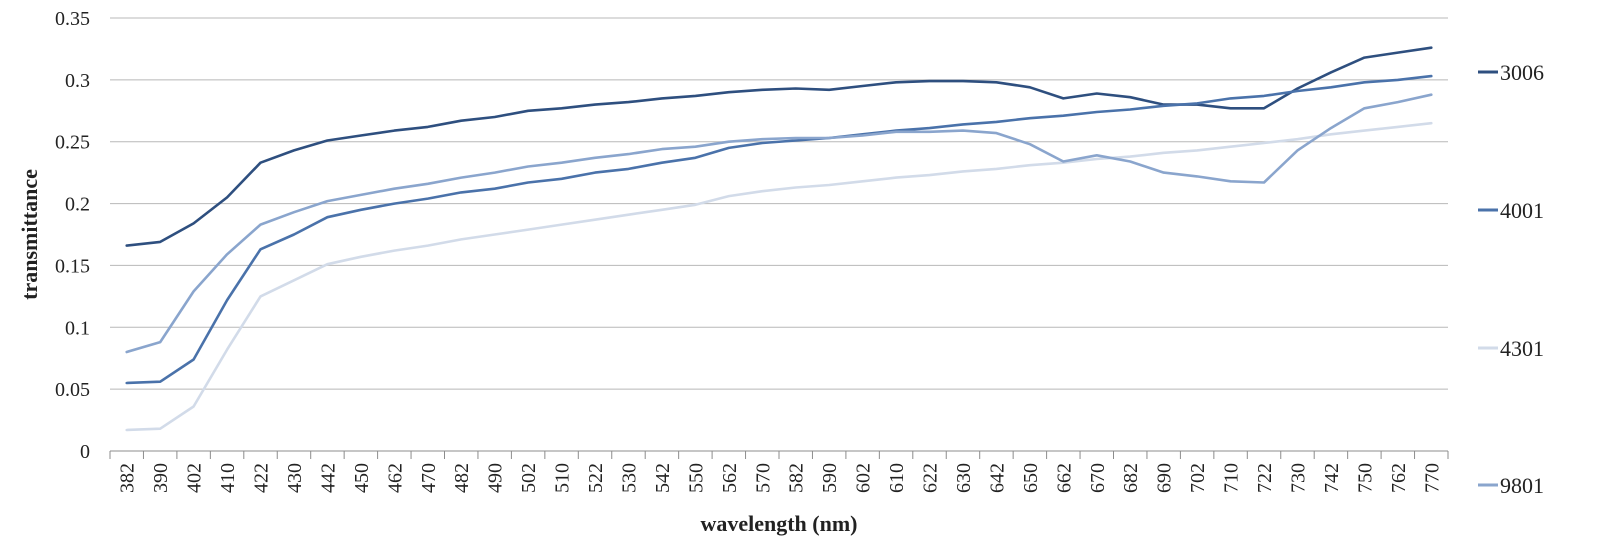 This screenshot has height=560, width=1600. Describe the element at coordinates (195, 478) in the screenshot. I see `x-tick-label: 402` at that location.